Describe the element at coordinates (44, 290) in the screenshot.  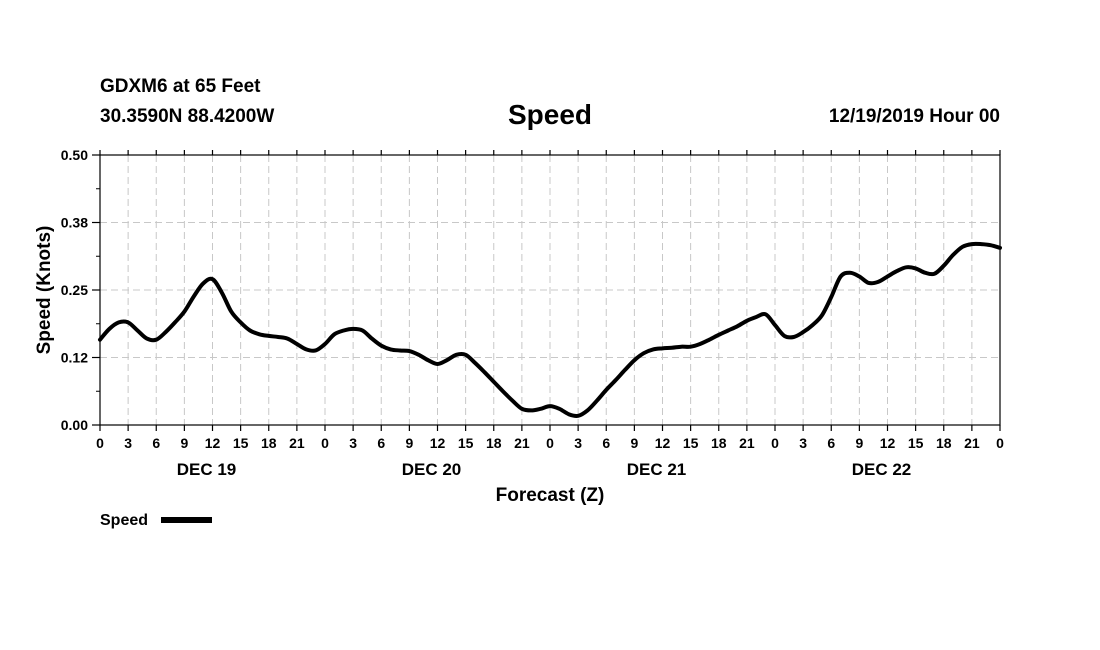
I see `y-axis-title: Speed (Knots)` at that location.